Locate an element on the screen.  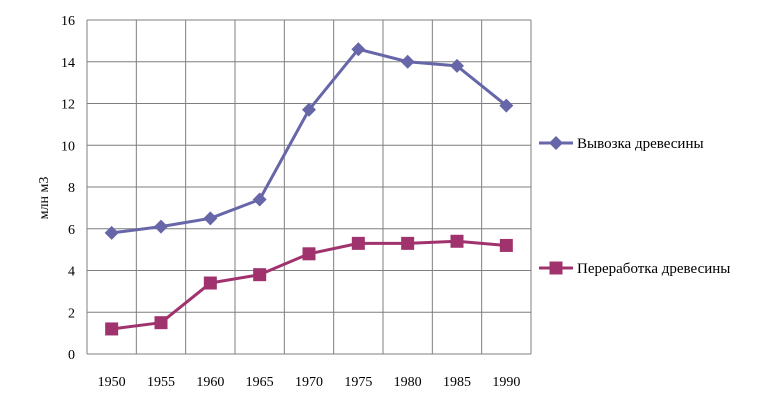
x-tick-label: 1955 is located at coordinates (161, 382).